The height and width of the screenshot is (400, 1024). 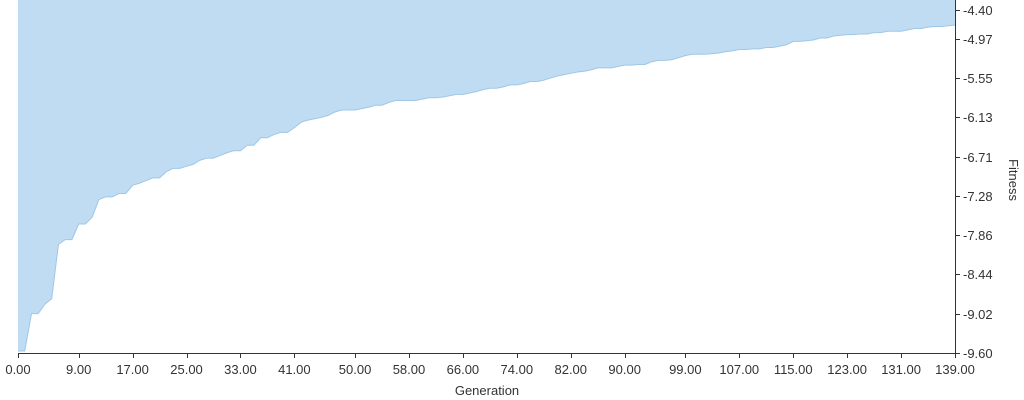 I want to click on x-tick-label: 131.00, so click(x=901, y=369).